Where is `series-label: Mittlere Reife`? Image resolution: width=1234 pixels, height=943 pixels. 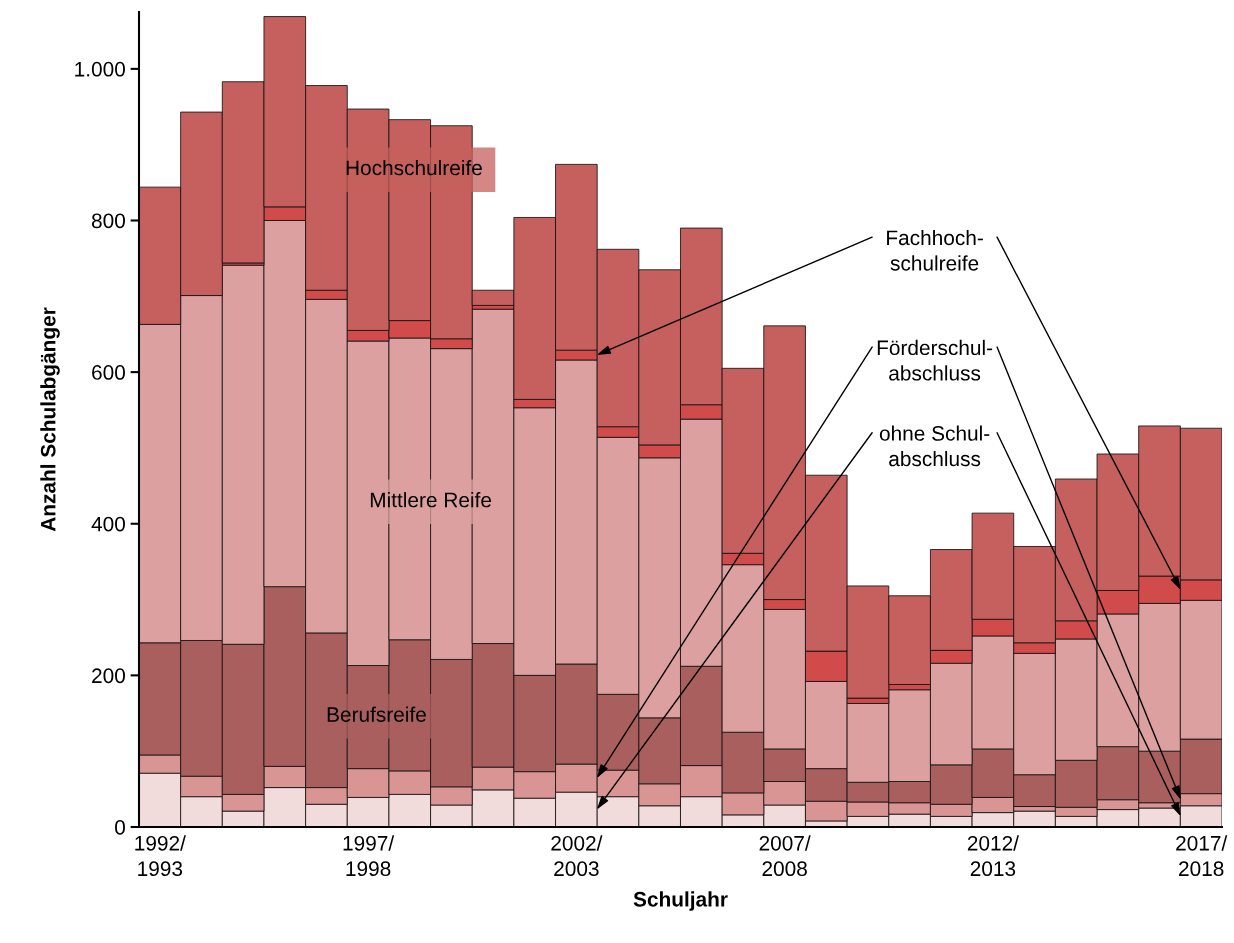
series-label: Mittlere Reife is located at coordinates (431, 500).